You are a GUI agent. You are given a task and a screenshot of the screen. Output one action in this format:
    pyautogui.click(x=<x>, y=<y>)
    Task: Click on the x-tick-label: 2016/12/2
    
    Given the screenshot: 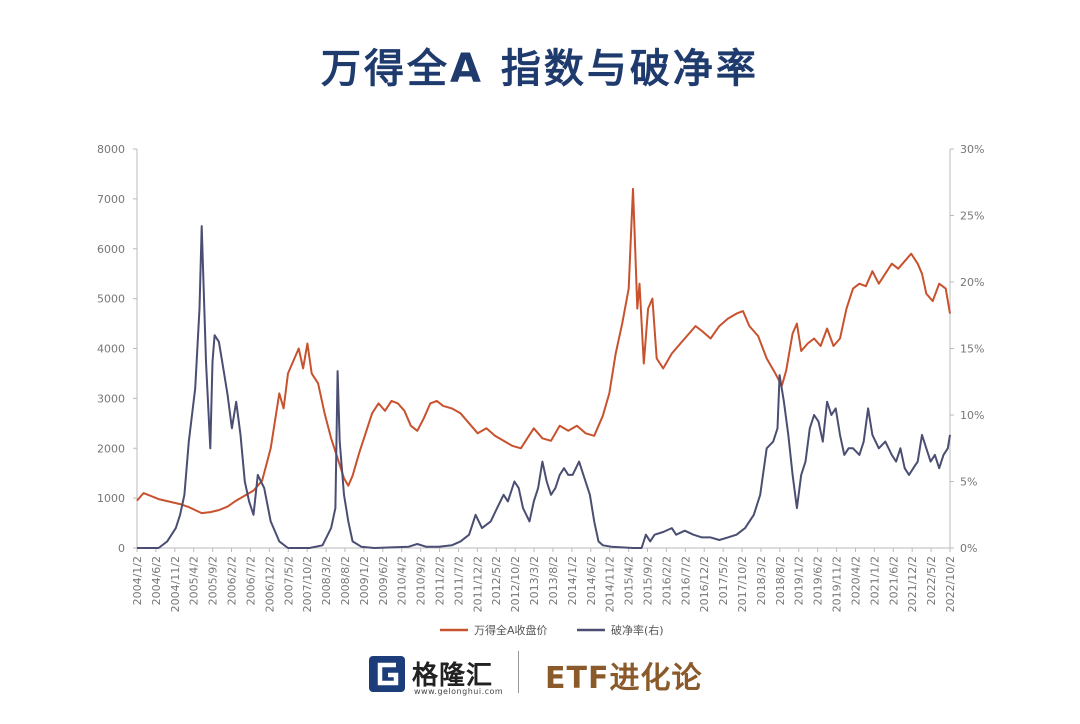 What is the action you would take?
    pyautogui.click(x=704, y=584)
    